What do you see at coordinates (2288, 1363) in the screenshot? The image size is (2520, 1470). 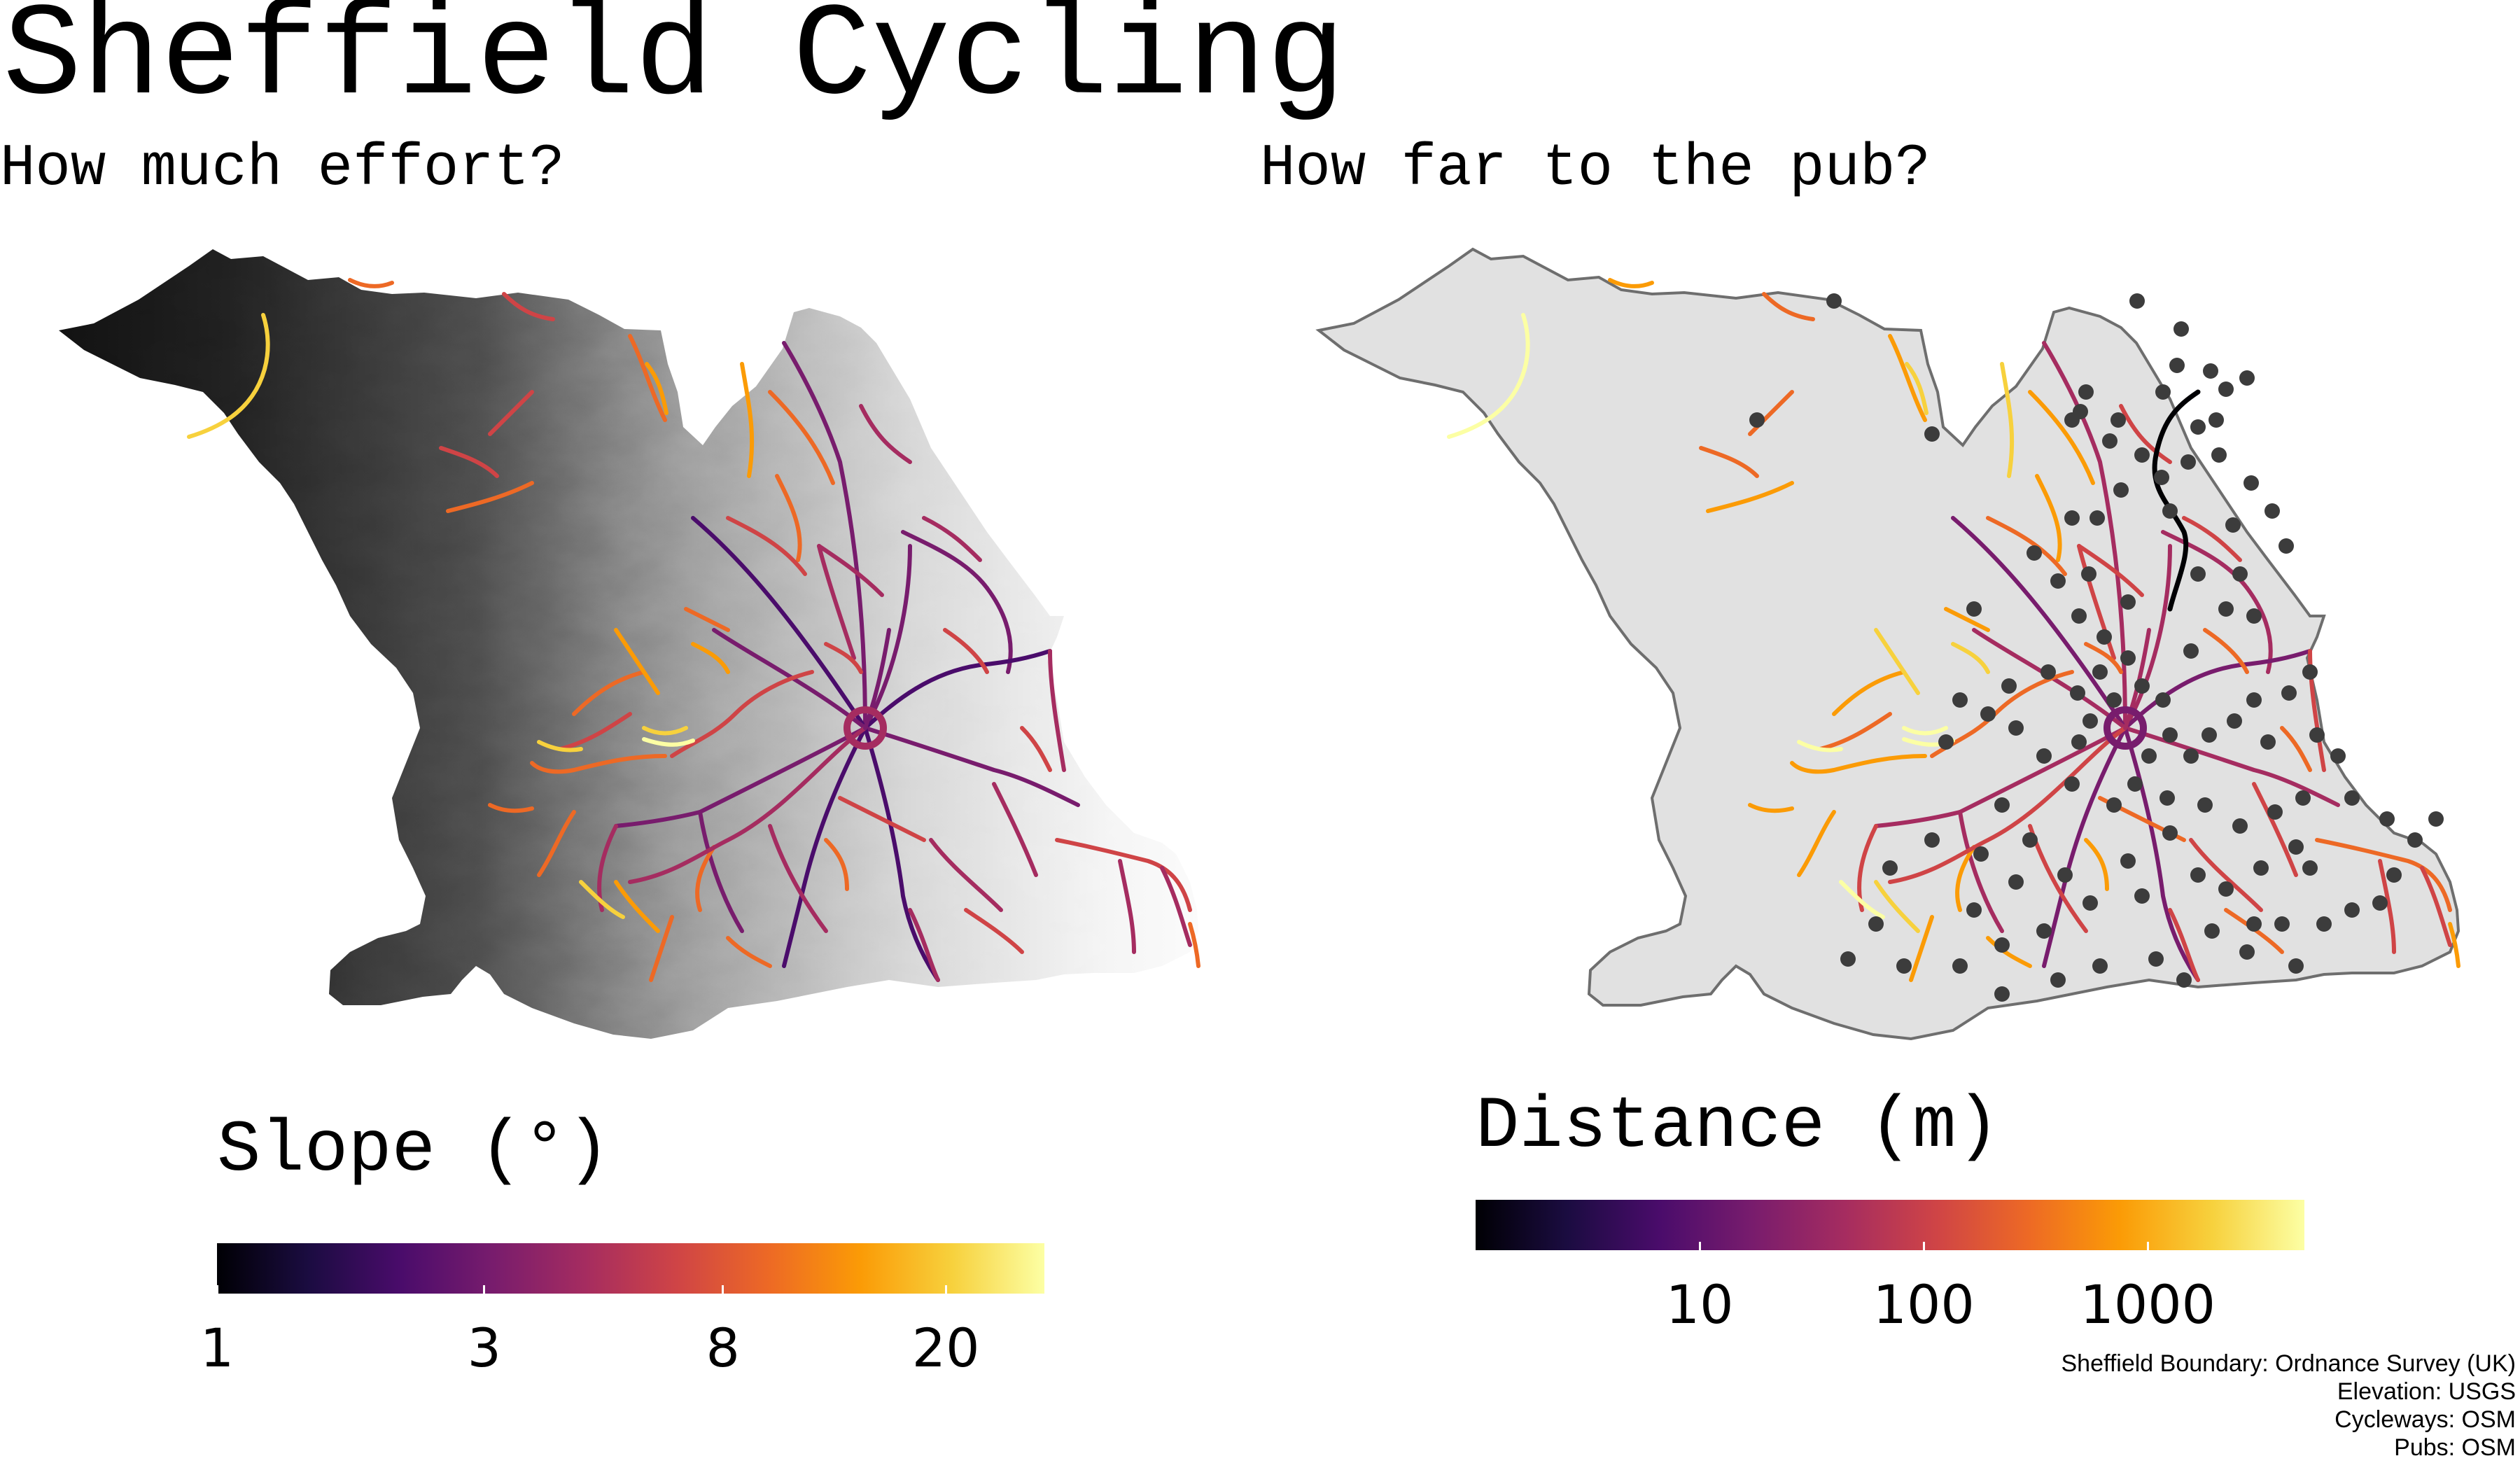 I see `credit-line: Sheffield Boundary: Ordnance Survey (UK)` at bounding box center [2288, 1363].